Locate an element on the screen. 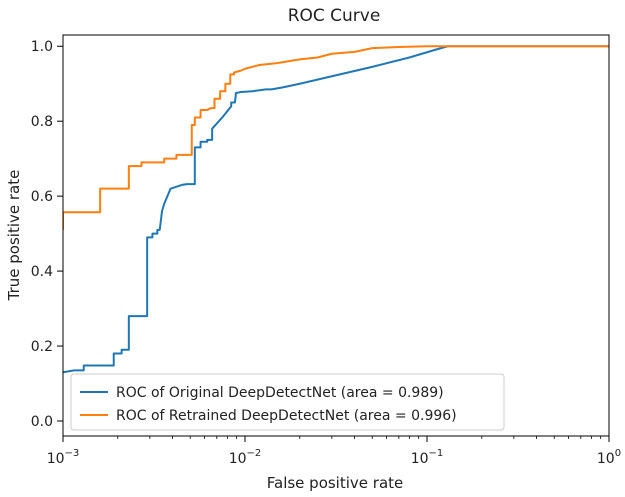  legend-box is located at coordinates (287, 402).